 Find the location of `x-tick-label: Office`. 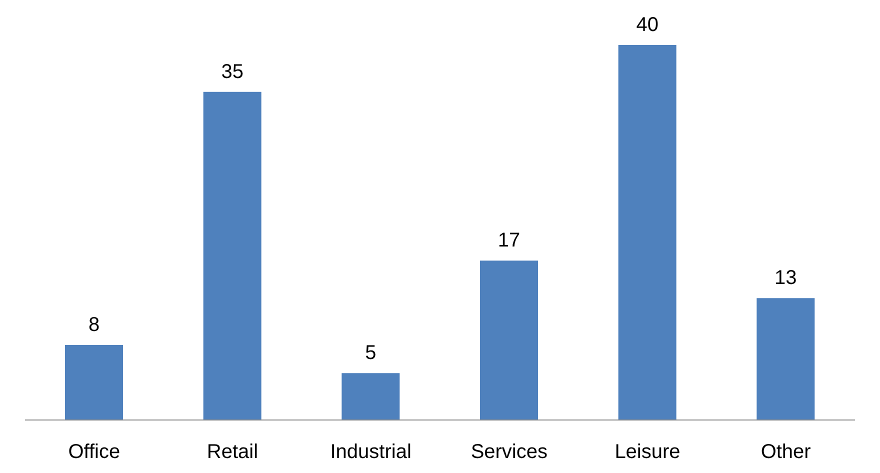

x-tick-label: Office is located at coordinates (94, 452).